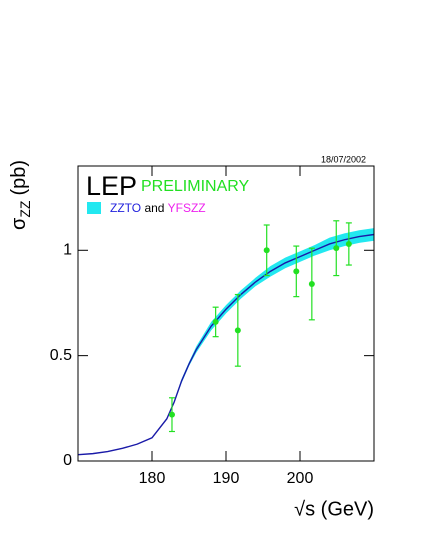 Image resolution: width=425 pixels, height=540 pixels. I want to click on y-label-symbol: σ, so click(19, 223).